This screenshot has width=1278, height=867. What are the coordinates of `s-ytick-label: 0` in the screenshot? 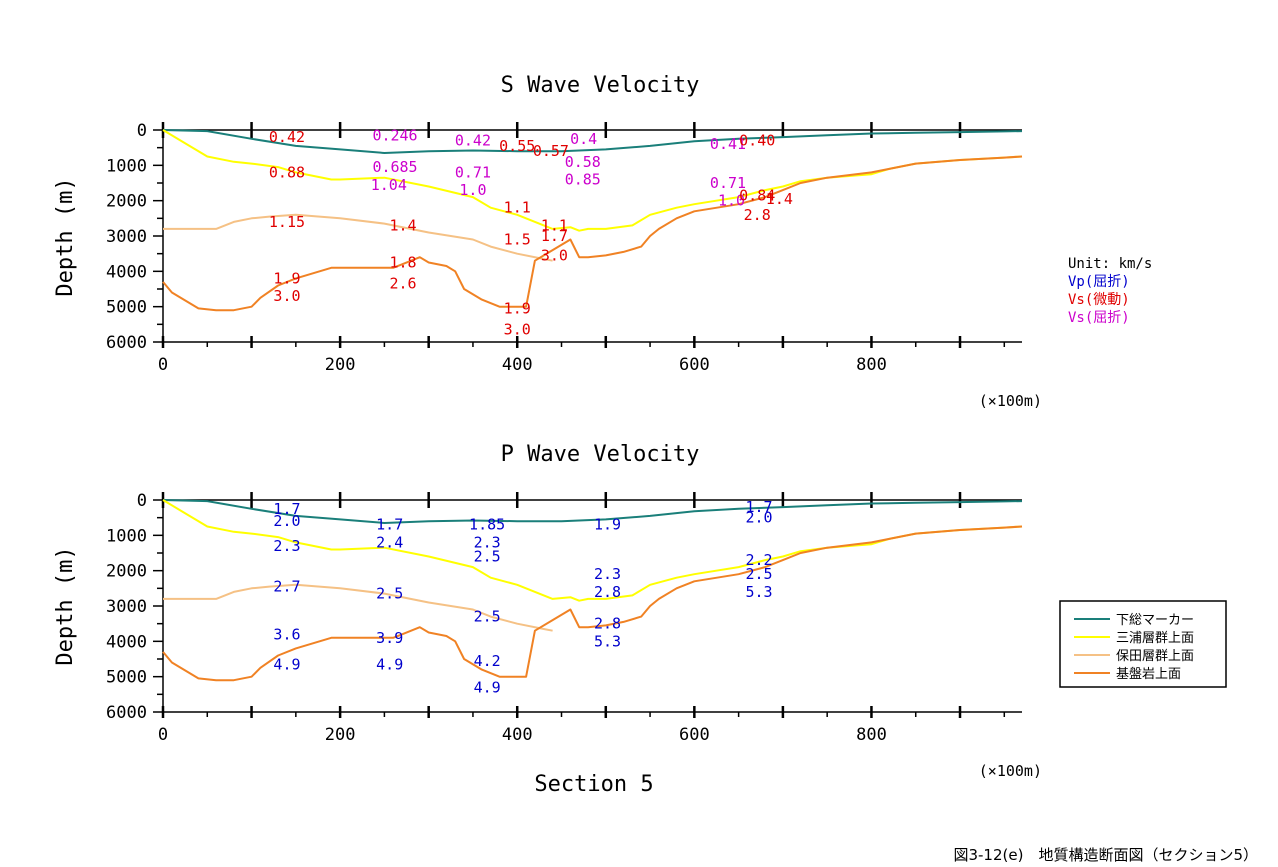 It's located at (142, 131).